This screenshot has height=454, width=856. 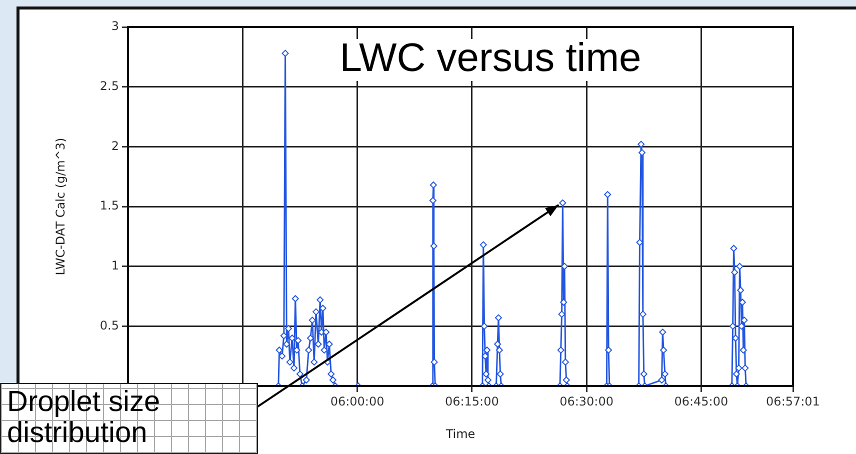 What do you see at coordinates (491, 58) in the screenshot?
I see `chart-title: LWC versus time` at bounding box center [491, 58].